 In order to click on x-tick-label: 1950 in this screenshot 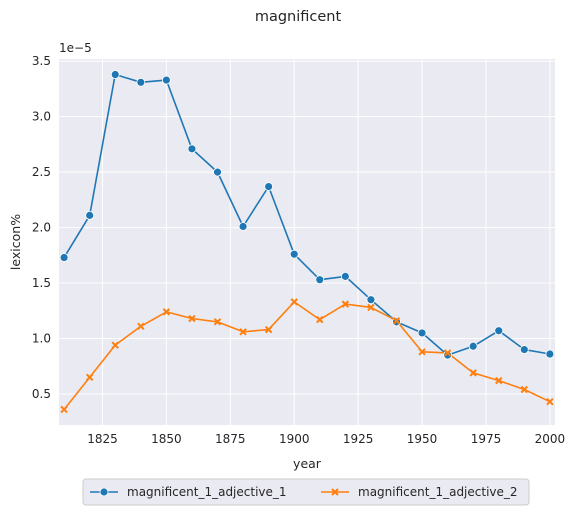, I will do `click(422, 439)`.